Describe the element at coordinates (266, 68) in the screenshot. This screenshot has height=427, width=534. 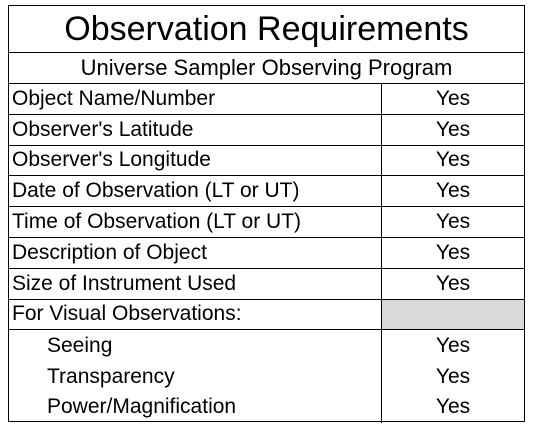
I see `table-subtitle: Universe Sampler Observing Program` at that location.